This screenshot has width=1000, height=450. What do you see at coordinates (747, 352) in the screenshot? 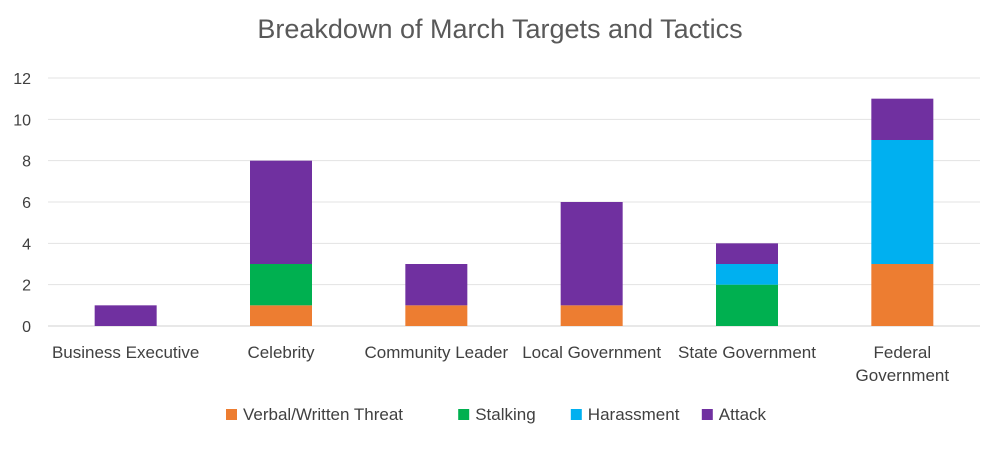
I see `x-tick-label: State Government` at bounding box center [747, 352].